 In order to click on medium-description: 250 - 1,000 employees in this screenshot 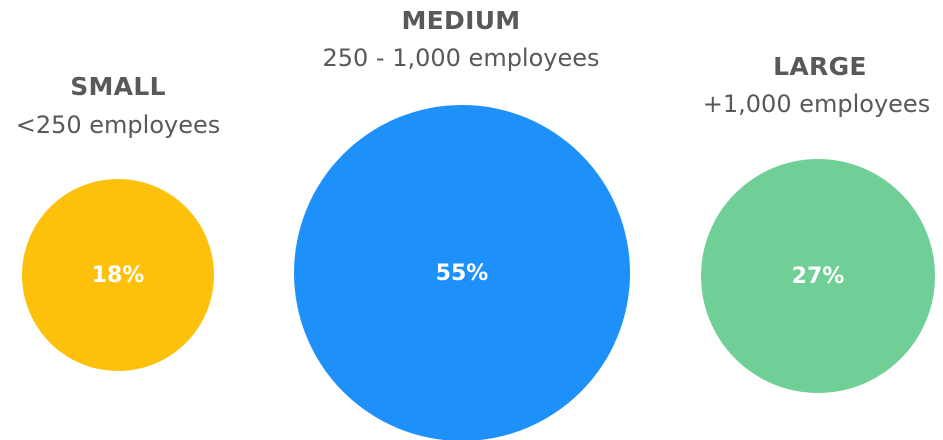, I will do `click(461, 58)`.